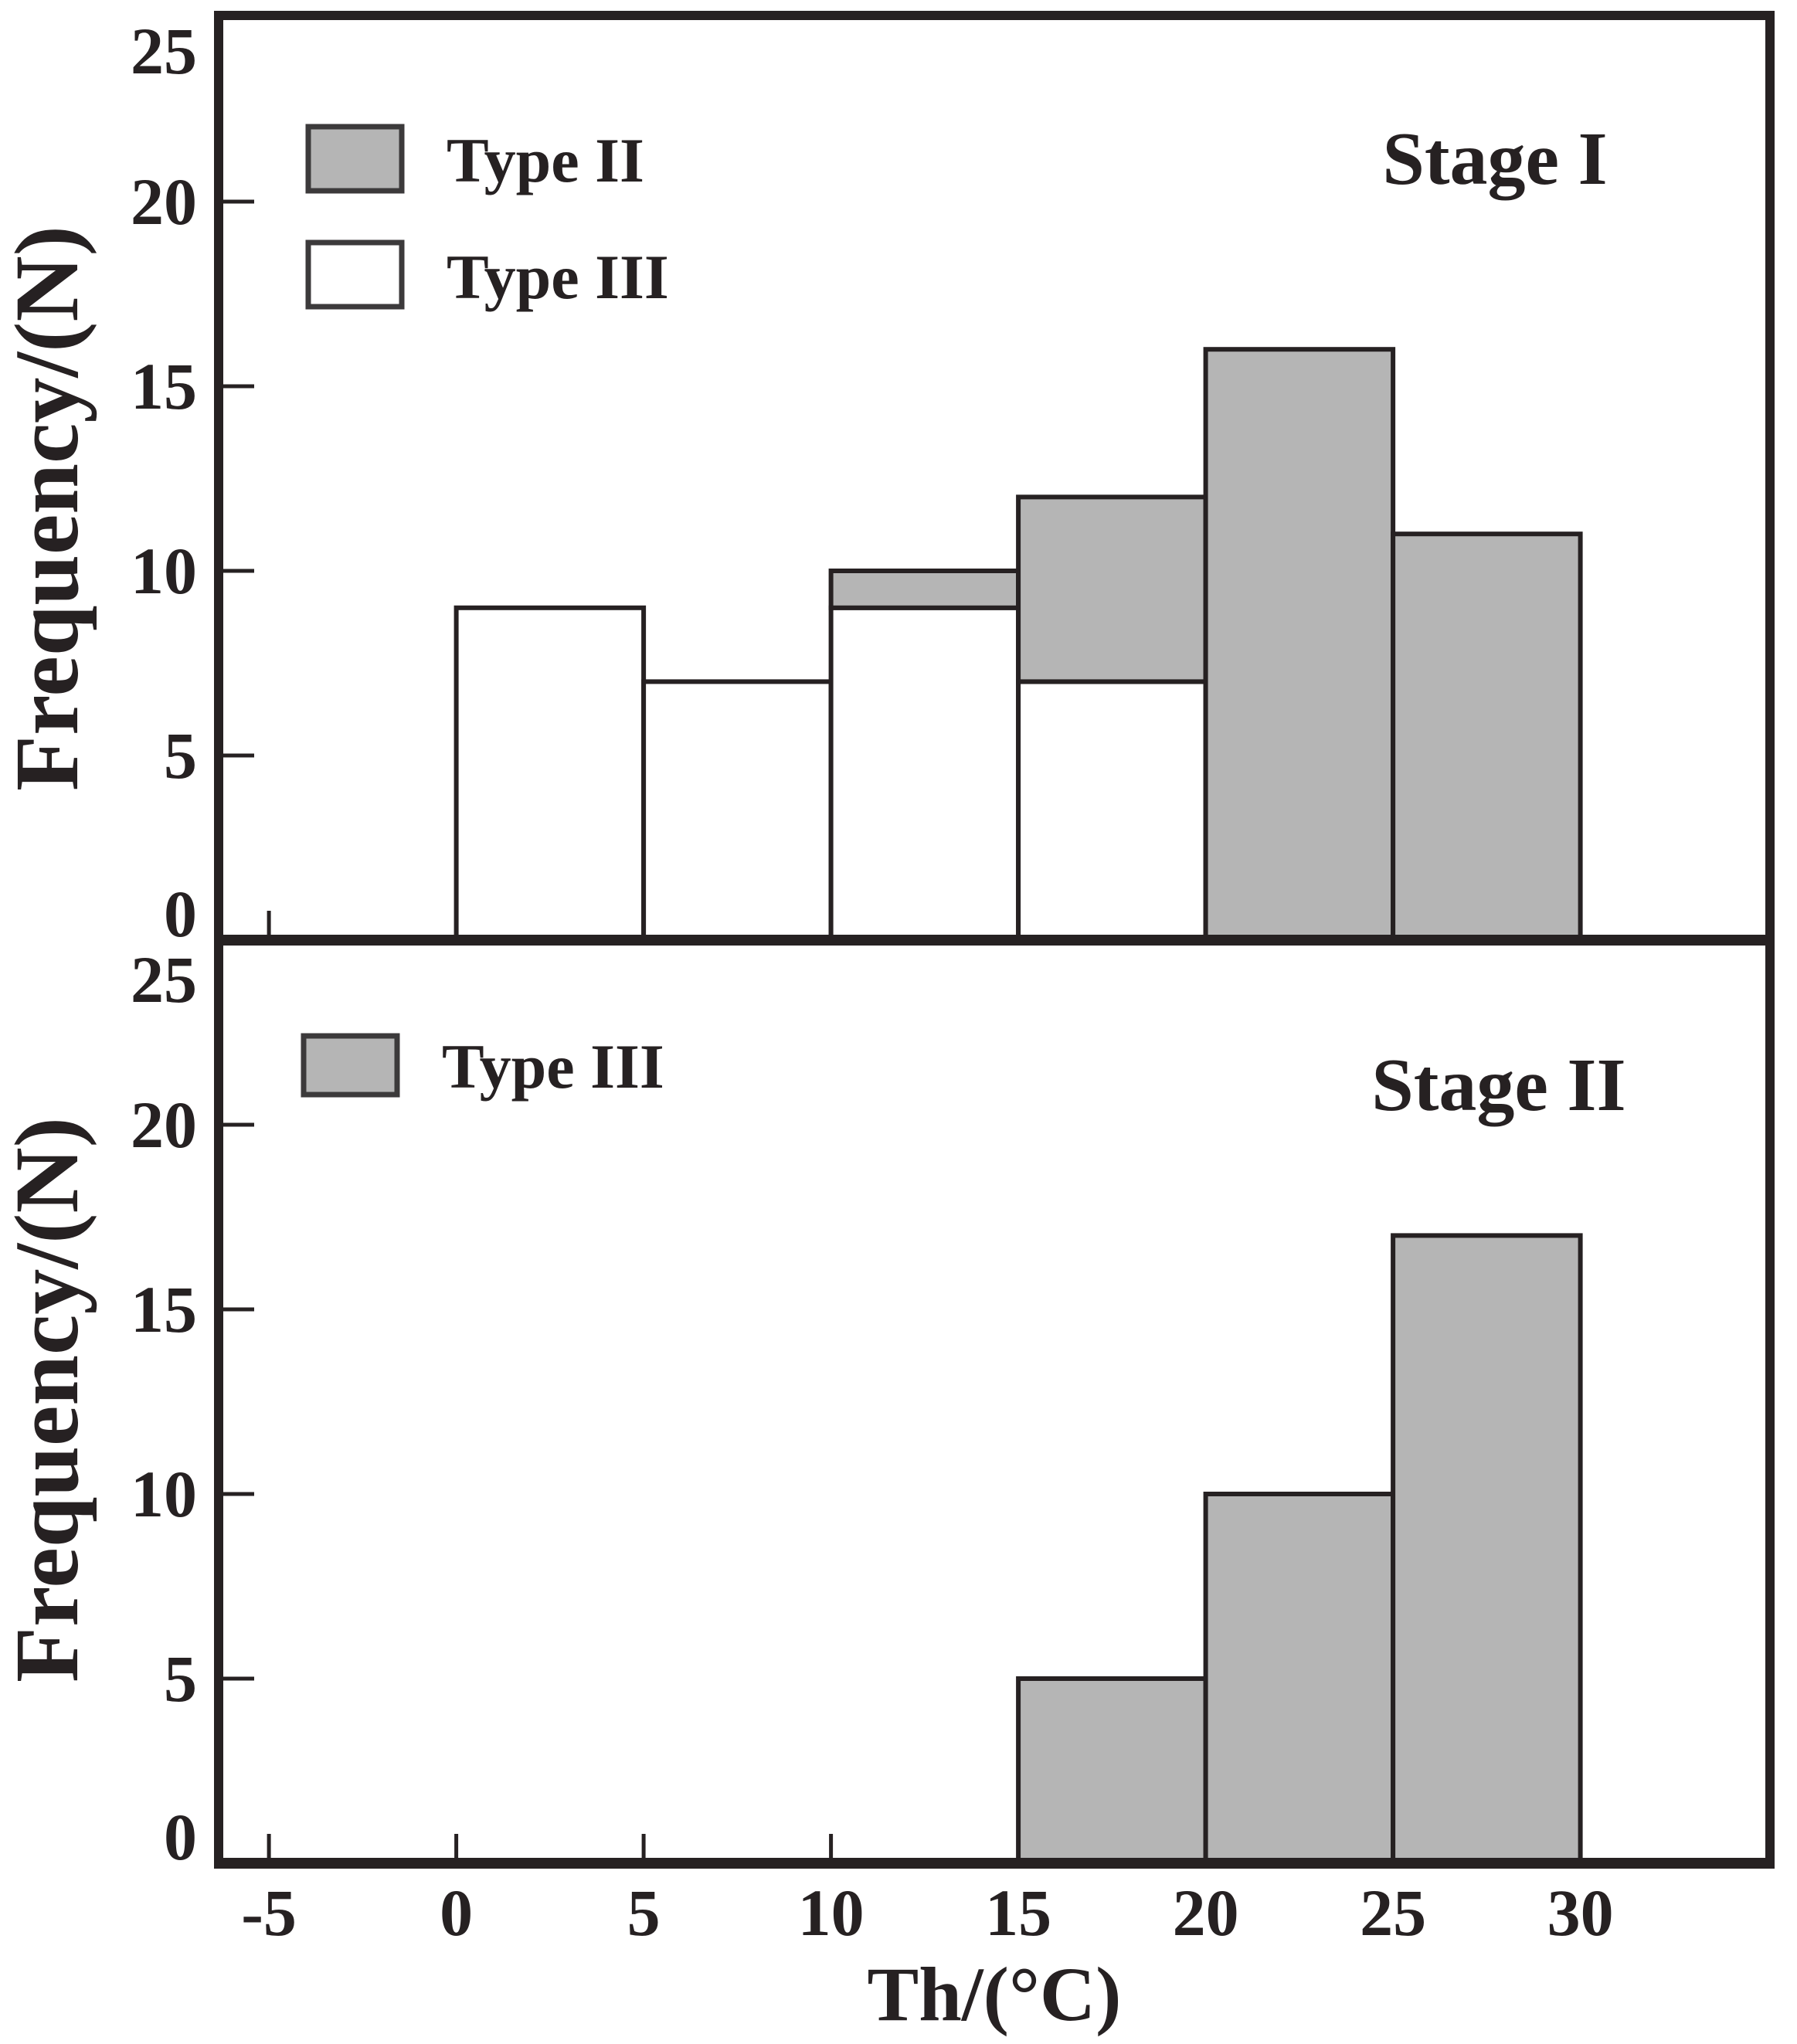  I want to click on bar-stage1-5to10-type-iii, so click(737, 811).